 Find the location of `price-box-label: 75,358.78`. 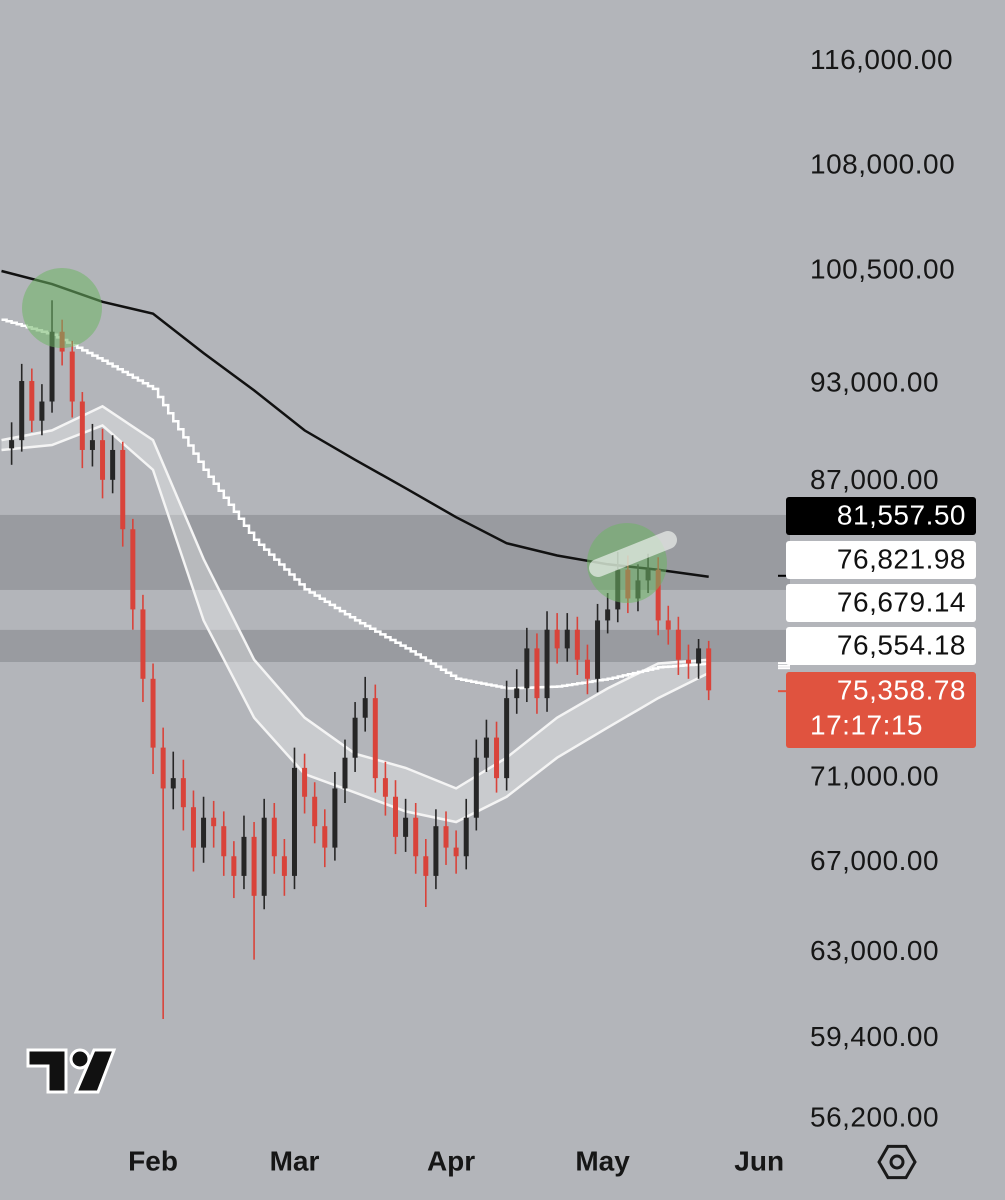

price-box-label: 75,358.78 is located at coordinates (901, 689).